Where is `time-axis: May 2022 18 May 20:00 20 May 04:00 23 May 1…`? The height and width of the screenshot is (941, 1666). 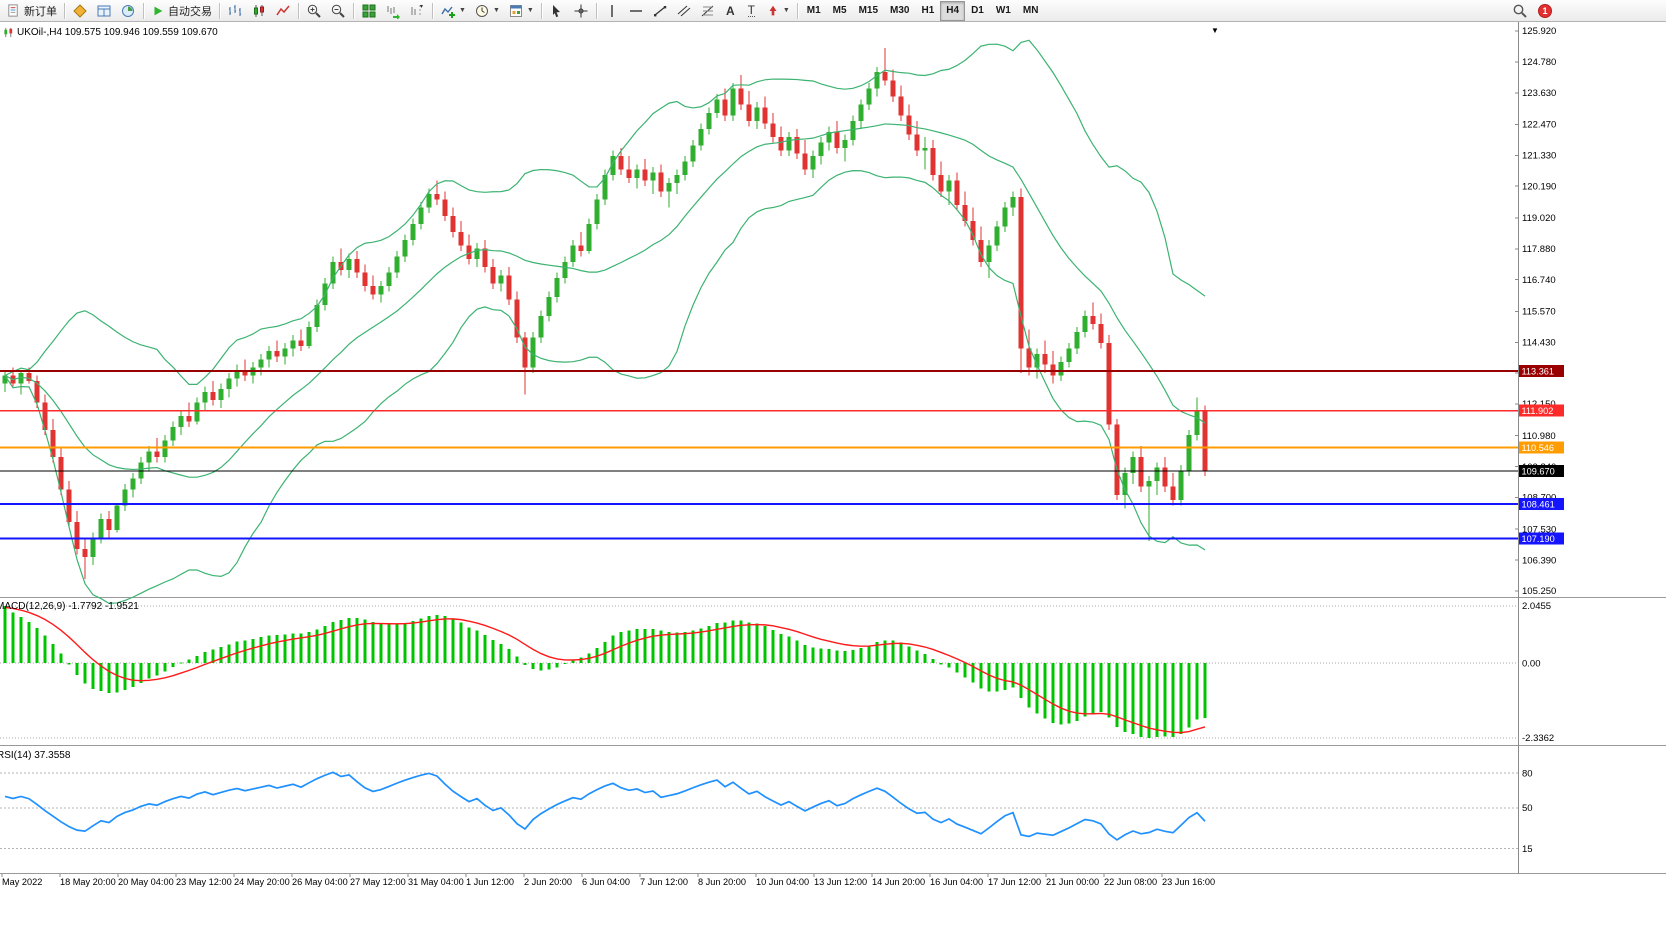
time-axis: May 2022 18 May 20:00 20 May 04:00 23 May 1… is located at coordinates (608, 880).